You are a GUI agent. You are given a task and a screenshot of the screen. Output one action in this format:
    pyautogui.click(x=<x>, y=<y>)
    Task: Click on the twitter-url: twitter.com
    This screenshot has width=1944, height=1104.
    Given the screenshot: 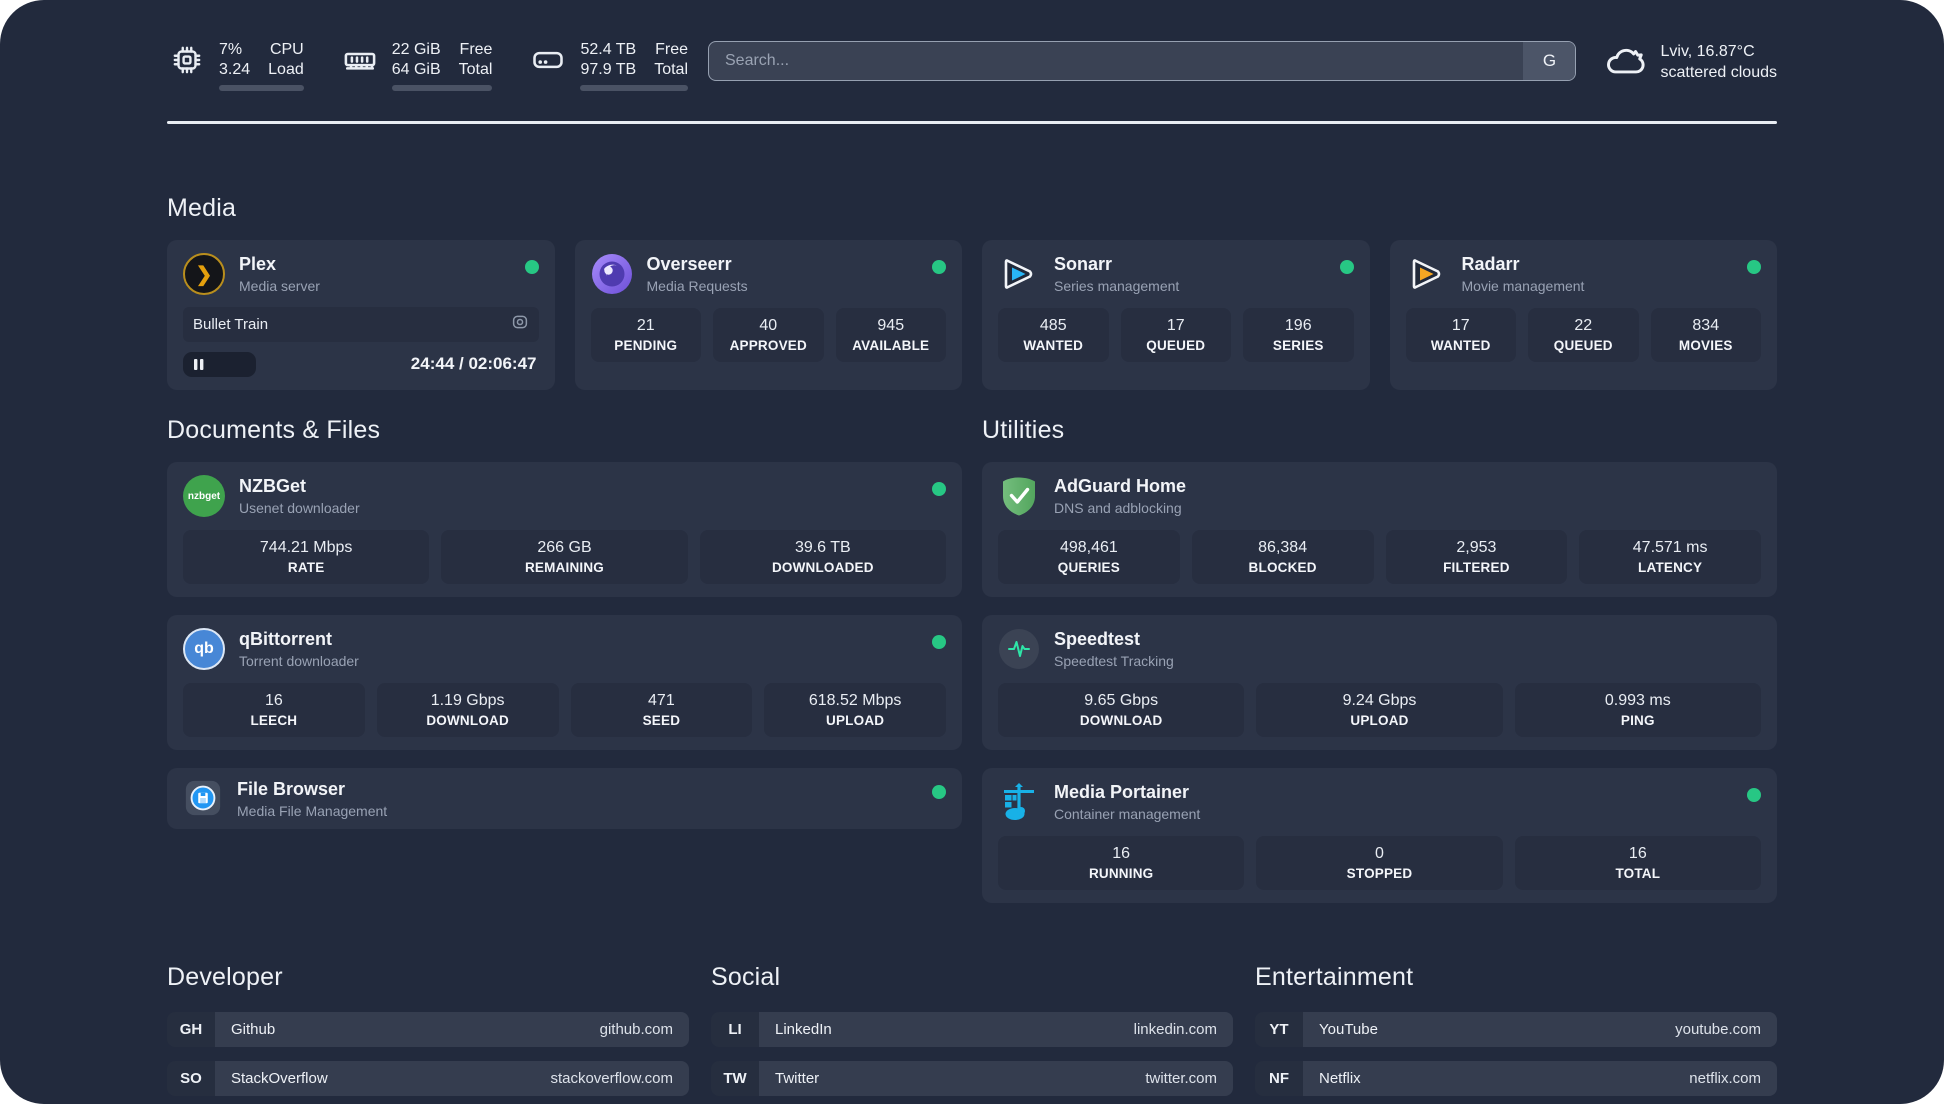 What is the action you would take?
    pyautogui.click(x=1181, y=1078)
    